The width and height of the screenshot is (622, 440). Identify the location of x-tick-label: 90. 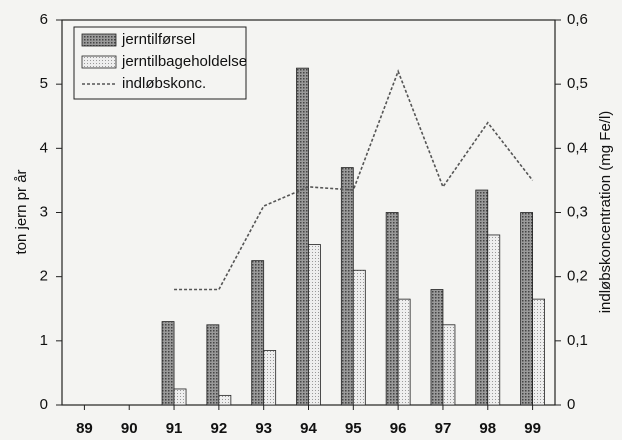
(129, 428).